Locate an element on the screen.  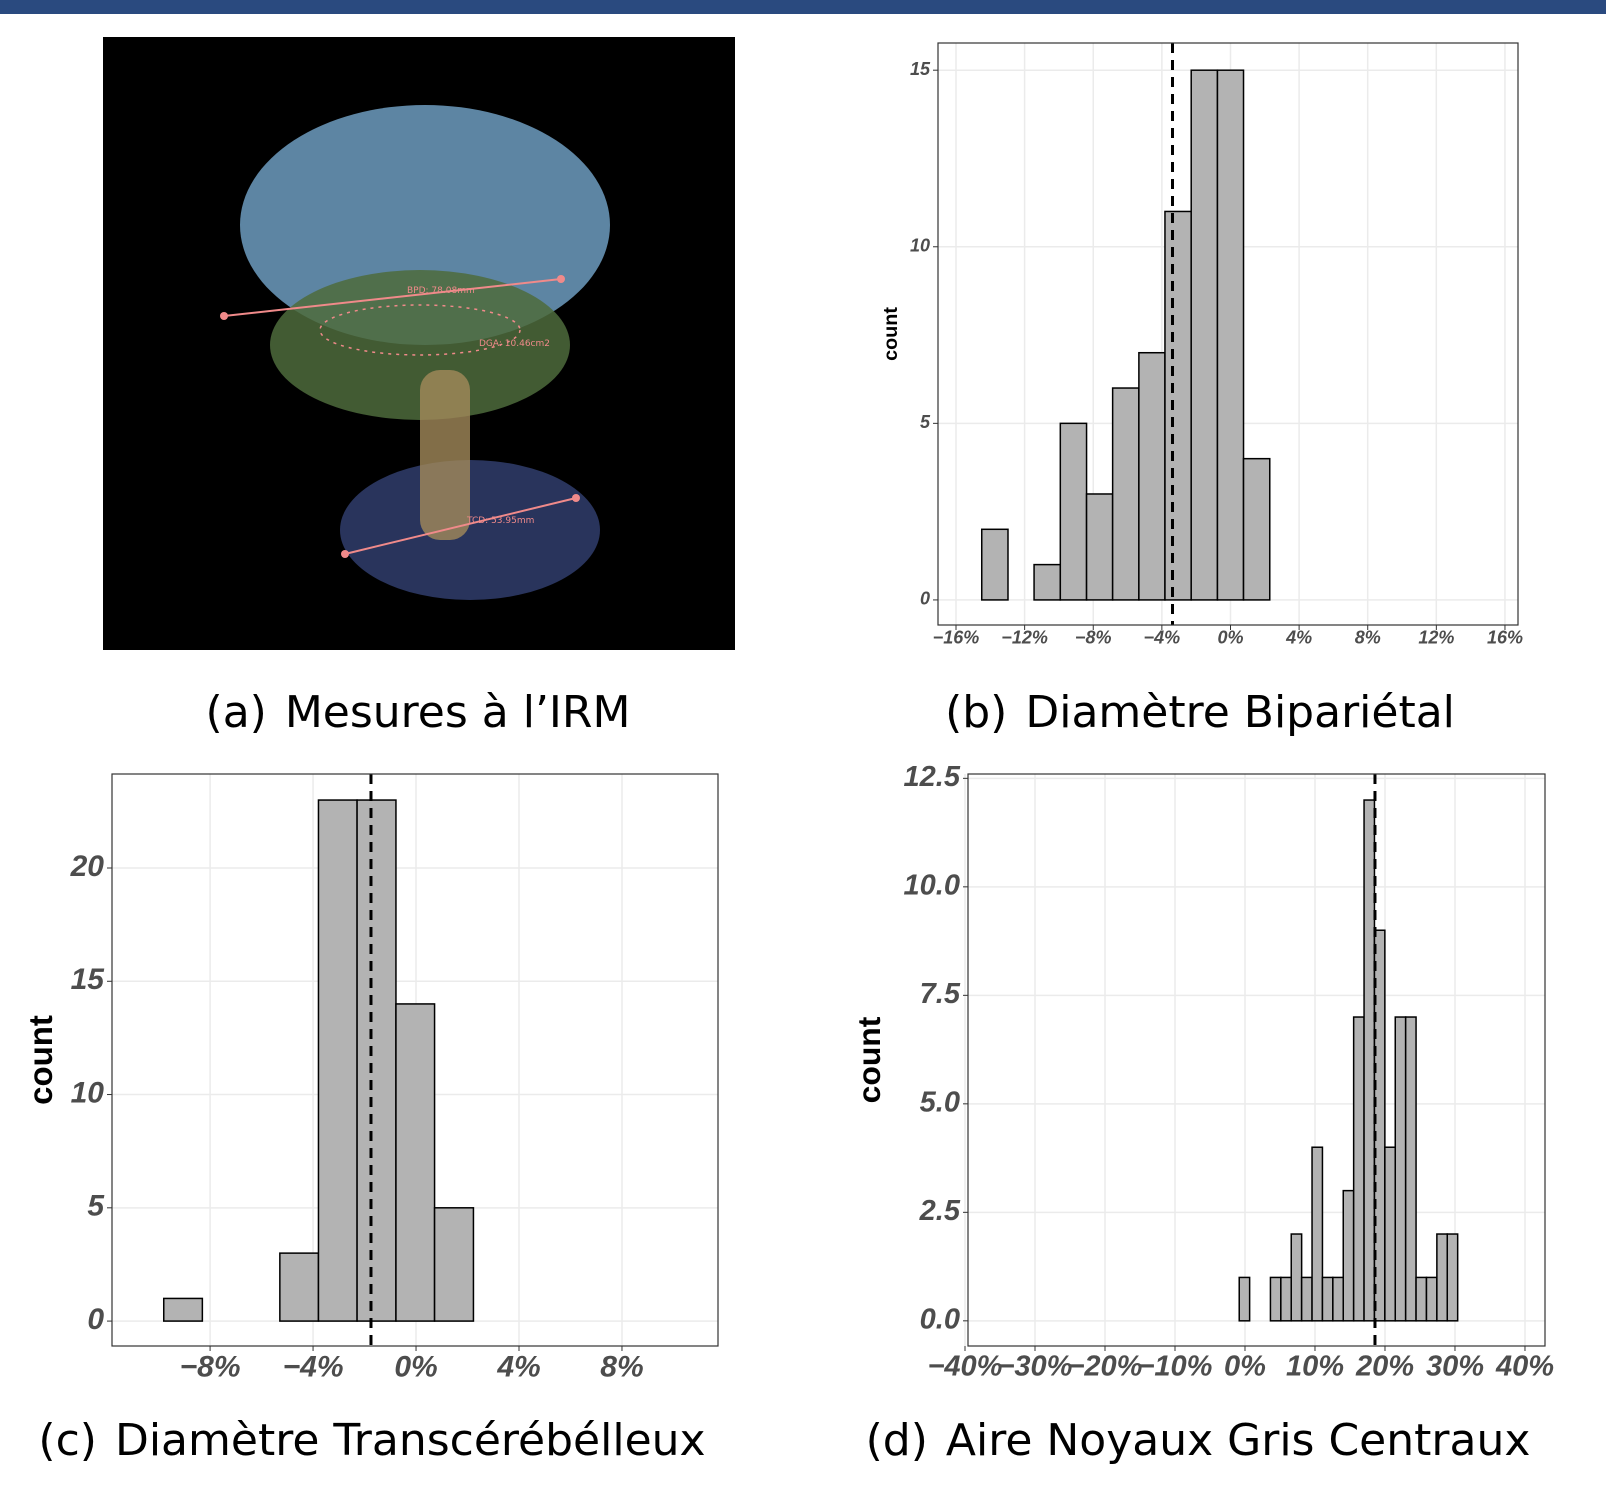
annotation: TCD: 53.95mm is located at coordinates (500, 521).